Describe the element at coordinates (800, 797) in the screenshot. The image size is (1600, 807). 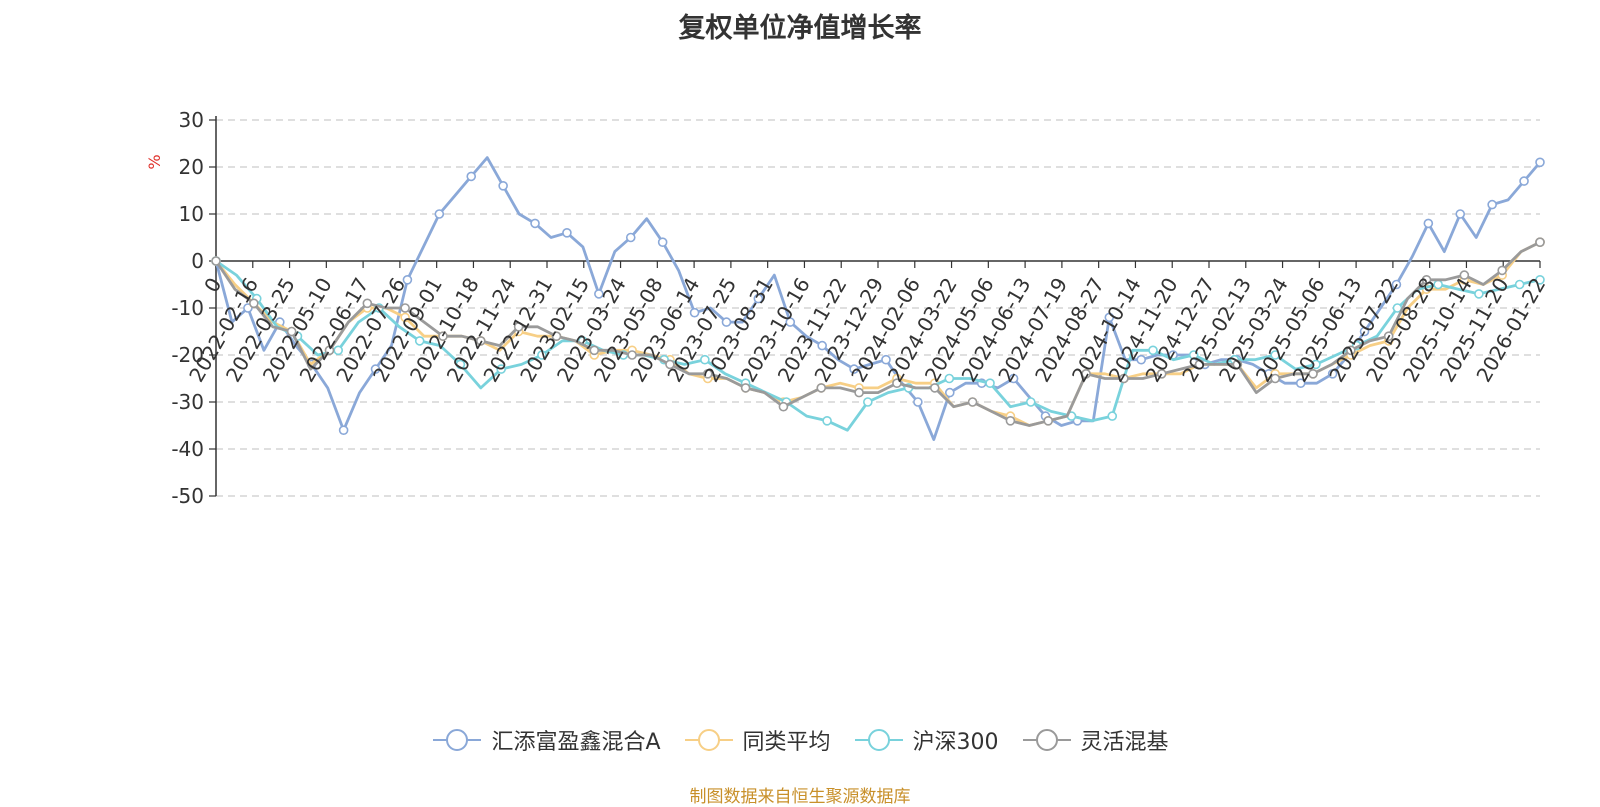
I see `source-note: 制图数据来自恒生聚源数据库` at that location.